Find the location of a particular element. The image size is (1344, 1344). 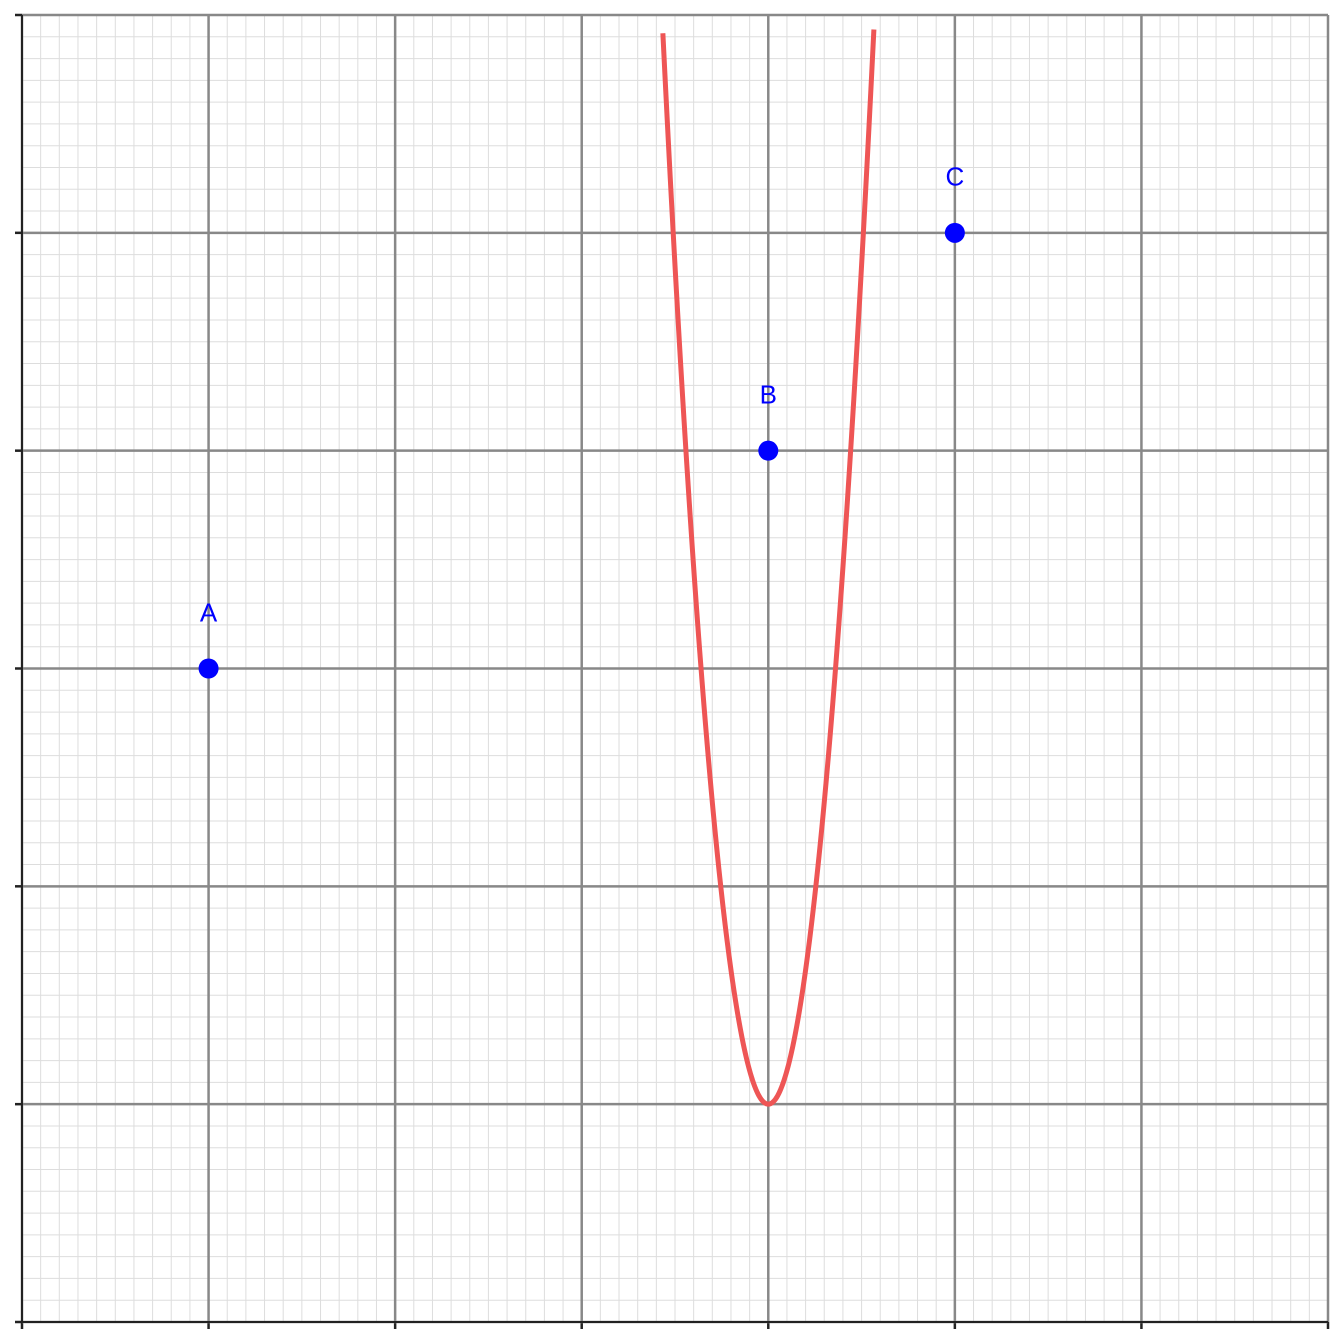

point-label: B is located at coordinates (768, 395).